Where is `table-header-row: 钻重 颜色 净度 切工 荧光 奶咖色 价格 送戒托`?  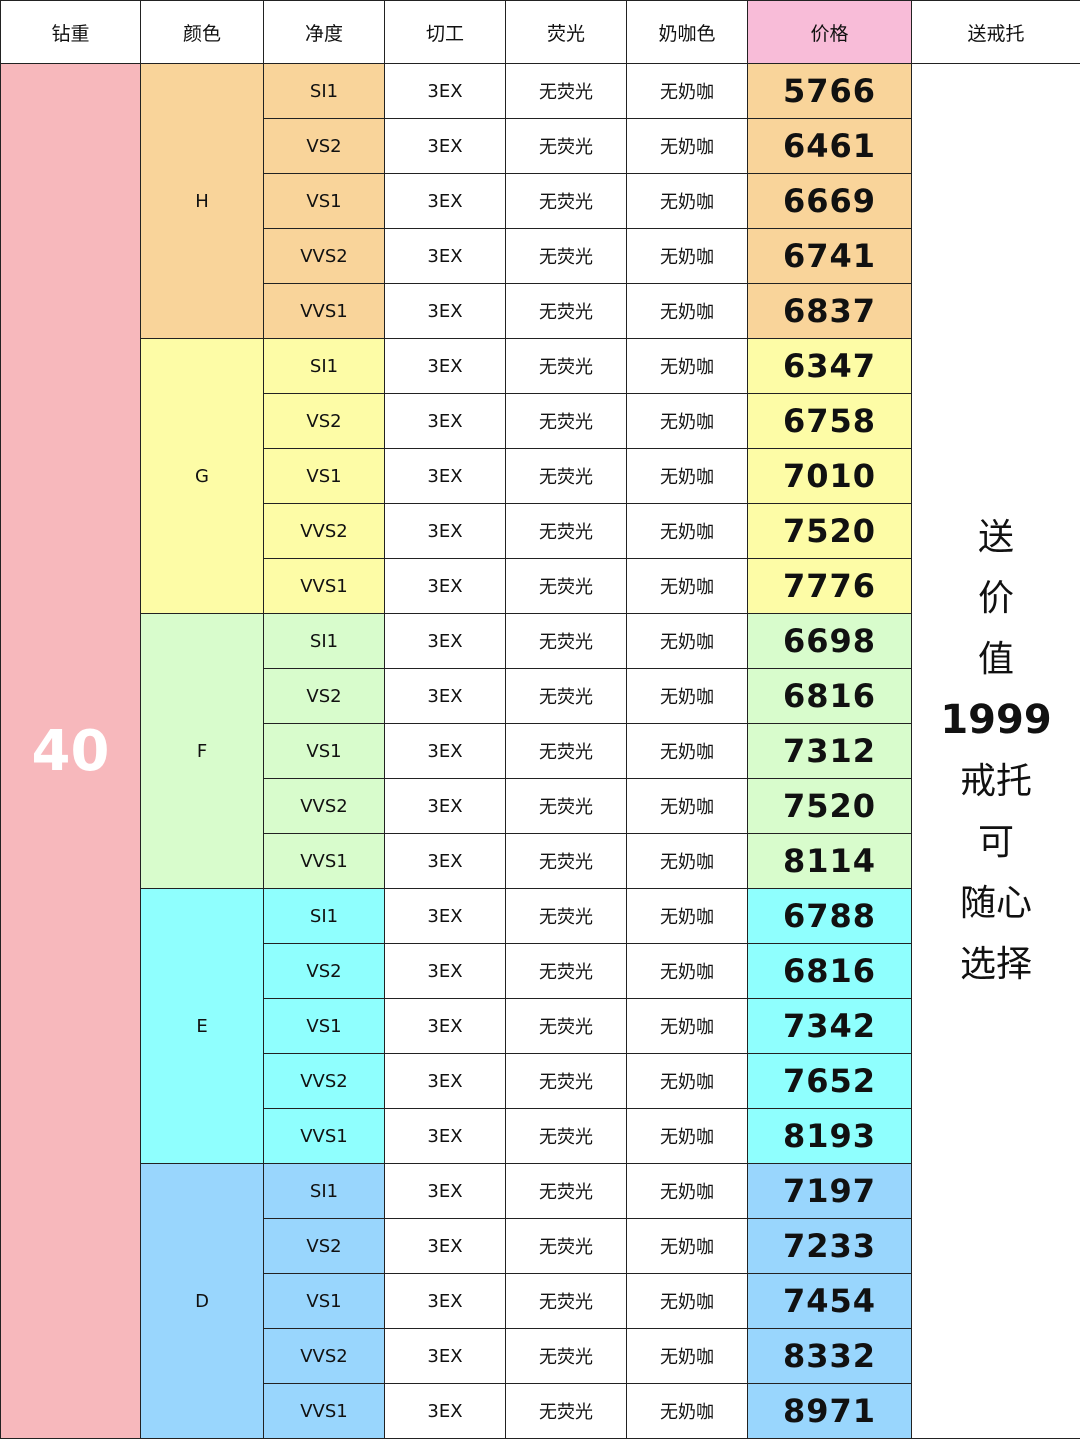 table-header-row: 钻重 颜色 净度 切工 荧光 奶咖色 价格 送戒托 is located at coordinates (540, 32).